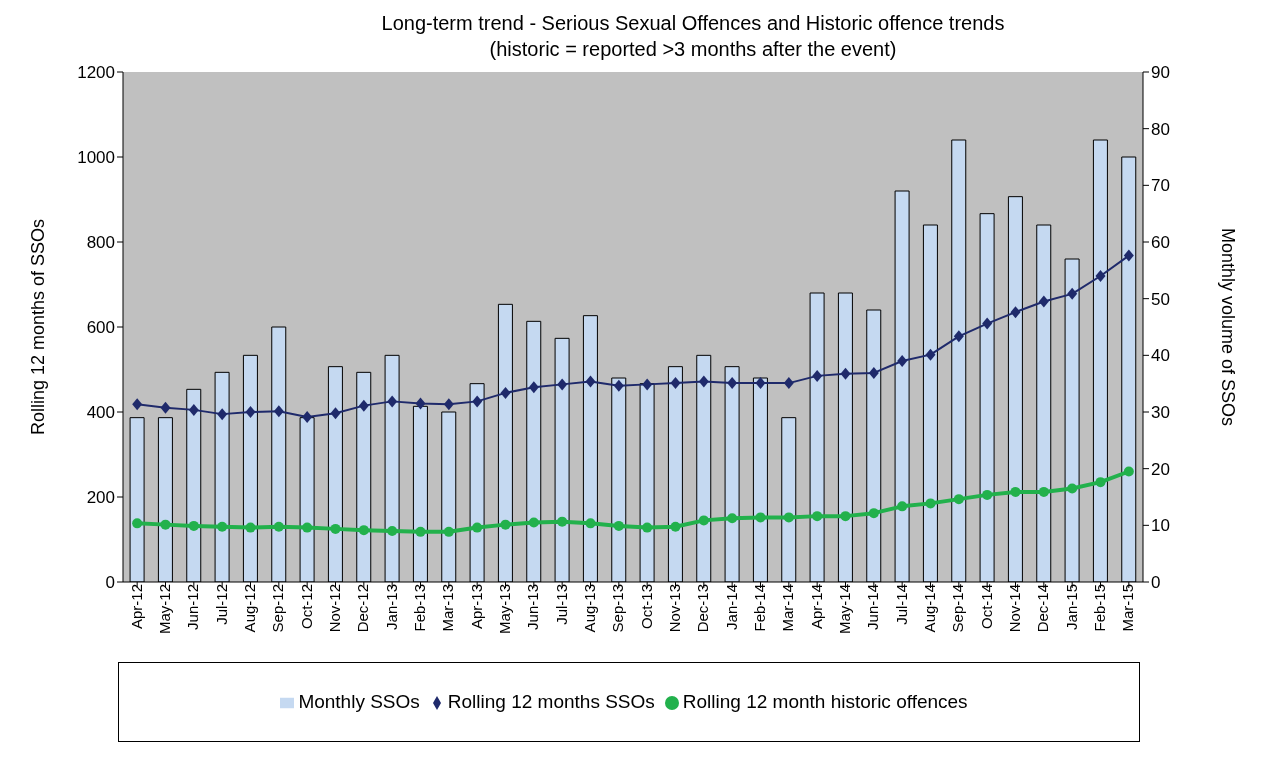 The image size is (1268, 767). I want to click on x-tick-label: Jun-12, so click(193, 607).